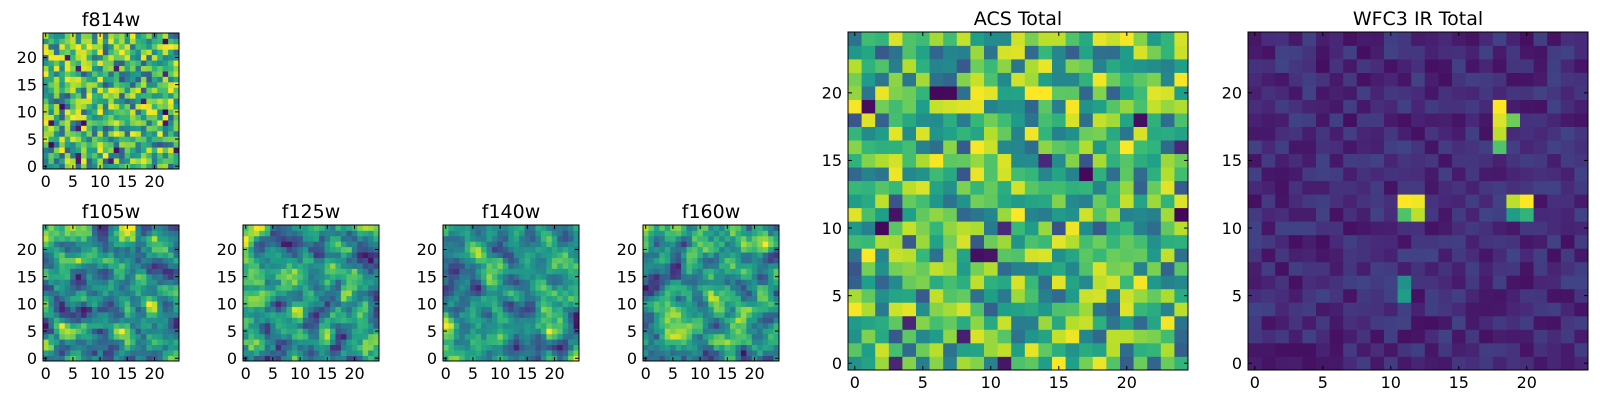 The height and width of the screenshot is (400, 1600). I want to click on x-tick-label: 10, so click(991, 382).